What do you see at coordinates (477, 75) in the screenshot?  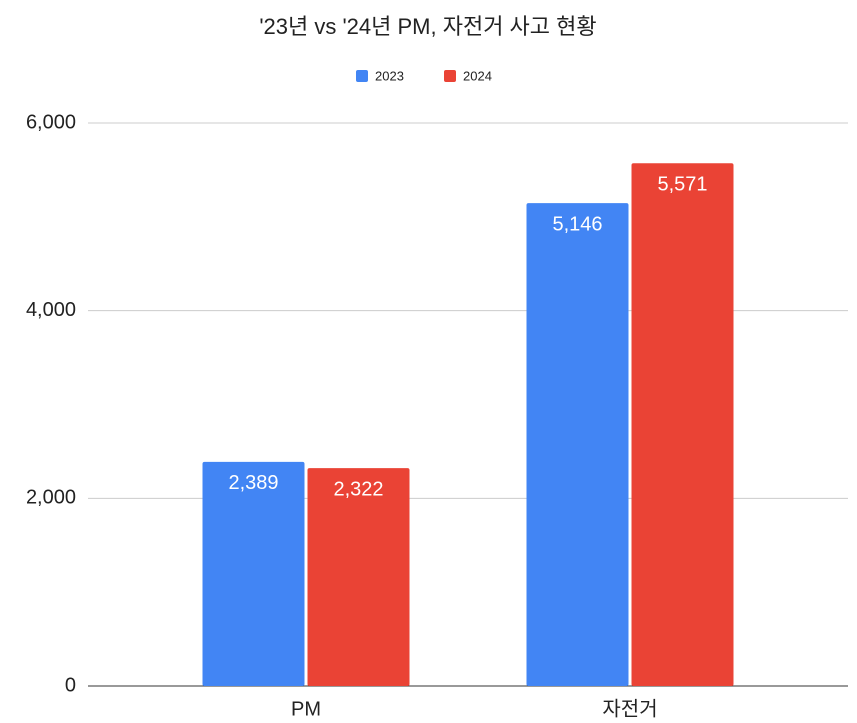 I see `legend-label: 2024` at bounding box center [477, 75].